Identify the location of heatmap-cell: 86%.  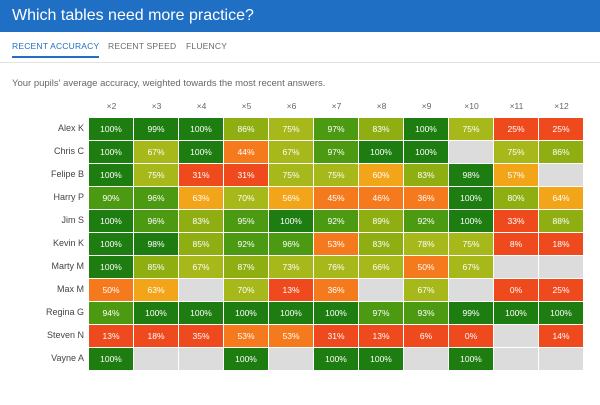
(561, 152).